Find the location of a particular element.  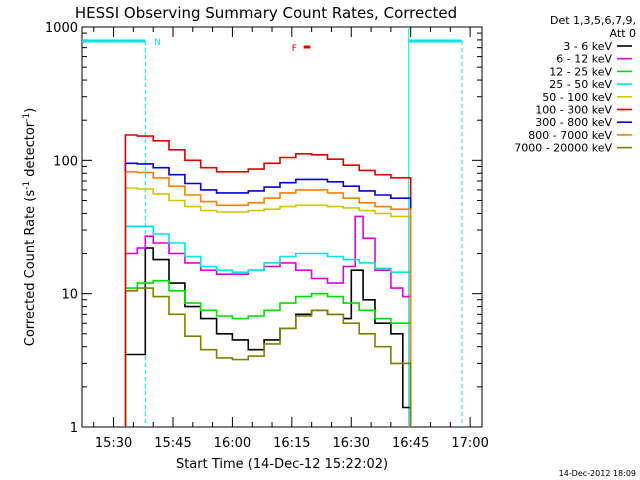

y-tick-label: 1000 is located at coordinates (61, 28).